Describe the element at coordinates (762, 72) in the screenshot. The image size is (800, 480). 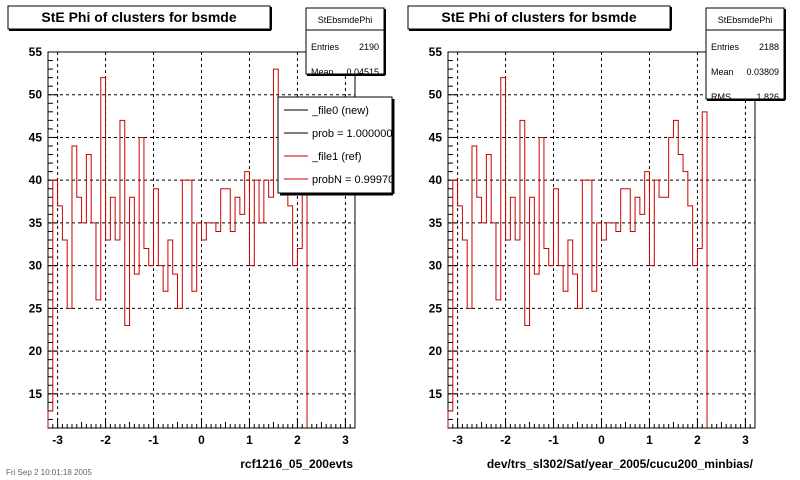
I see `stats-value: 0.03809` at that location.